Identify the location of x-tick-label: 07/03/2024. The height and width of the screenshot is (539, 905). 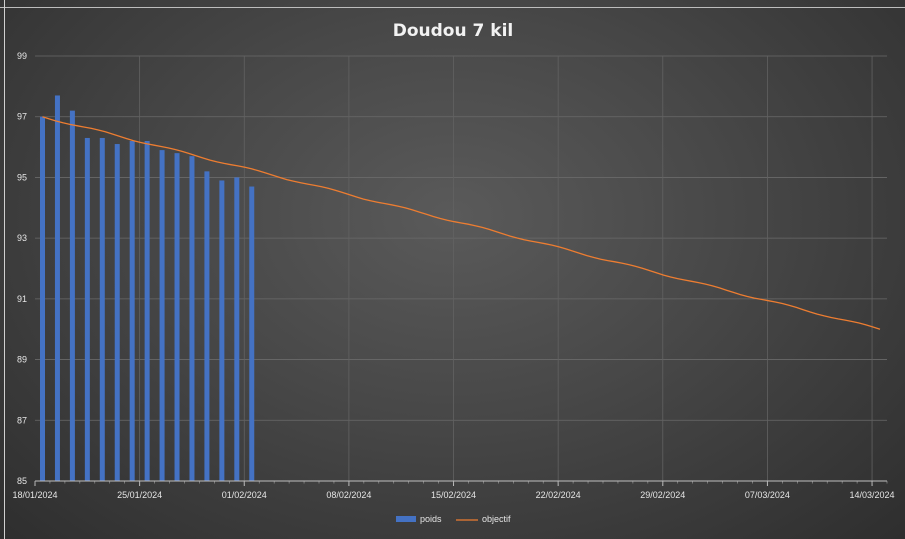
(767, 495).